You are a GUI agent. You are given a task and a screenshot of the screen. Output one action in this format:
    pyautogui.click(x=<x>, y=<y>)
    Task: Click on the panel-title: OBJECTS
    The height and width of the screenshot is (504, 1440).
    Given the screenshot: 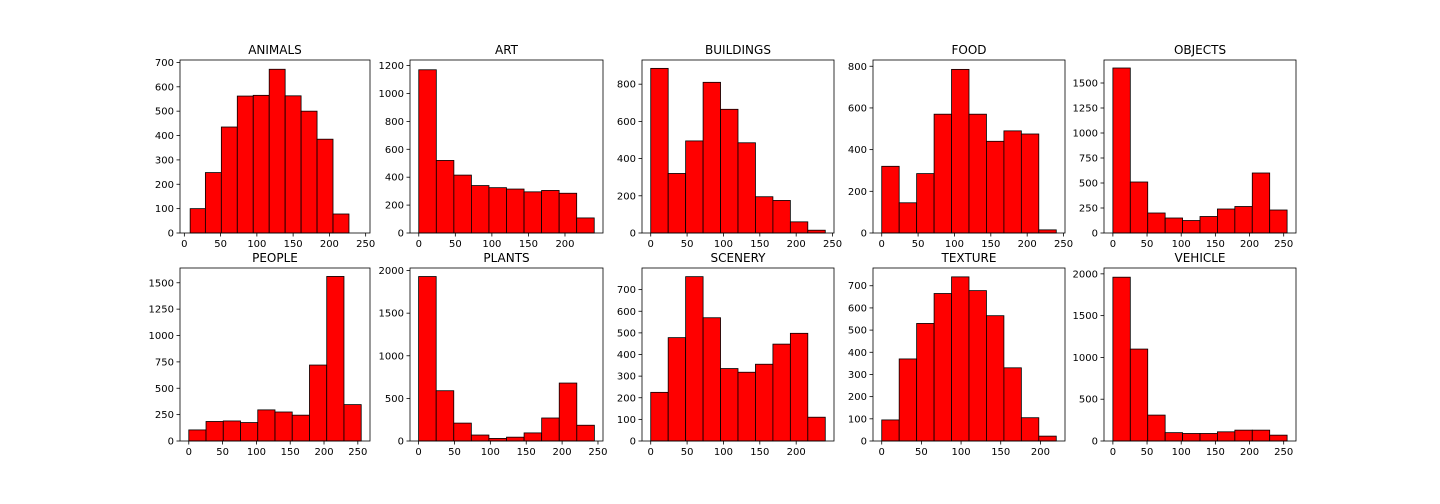 What is the action you would take?
    pyautogui.click(x=1200, y=50)
    